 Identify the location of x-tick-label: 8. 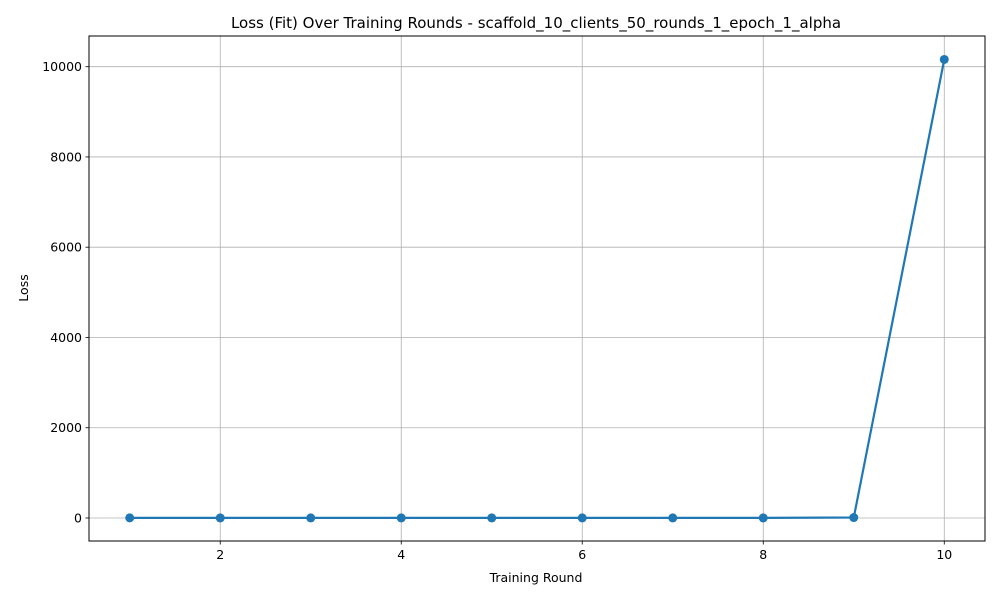
(763, 554).